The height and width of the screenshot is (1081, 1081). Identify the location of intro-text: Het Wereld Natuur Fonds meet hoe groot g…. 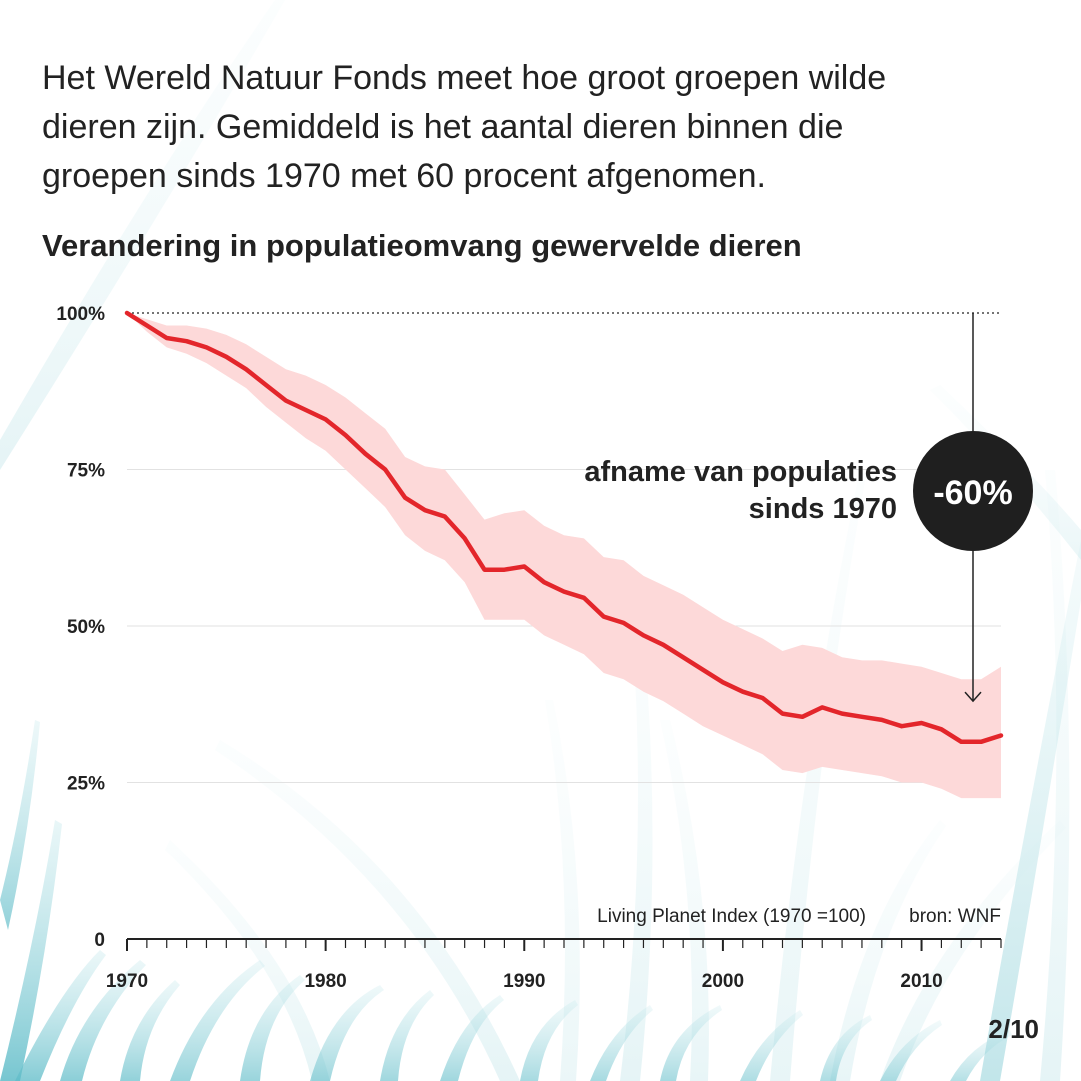
(542, 127).